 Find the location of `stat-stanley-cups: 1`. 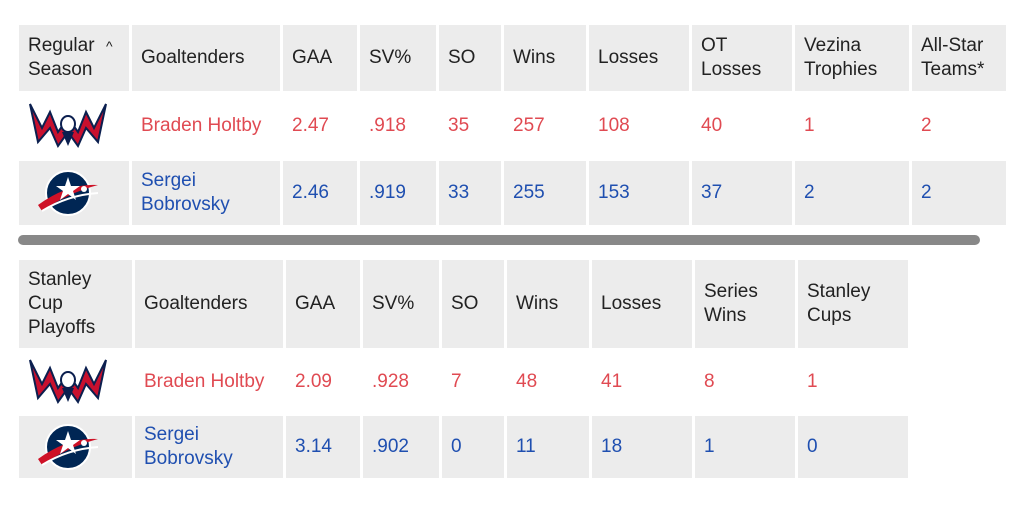

stat-stanley-cups: 1 is located at coordinates (853, 382).